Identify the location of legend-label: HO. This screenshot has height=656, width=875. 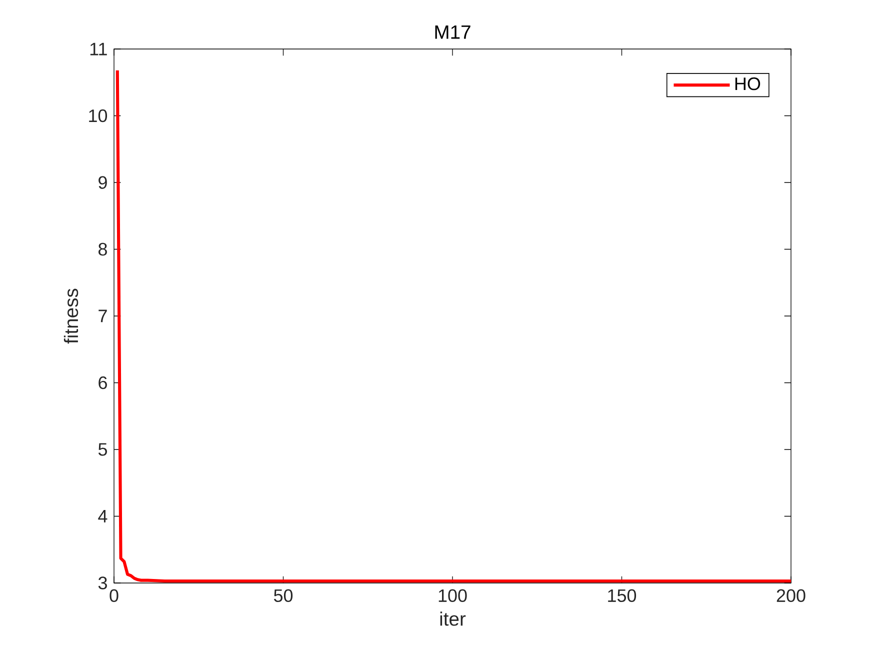
(747, 83).